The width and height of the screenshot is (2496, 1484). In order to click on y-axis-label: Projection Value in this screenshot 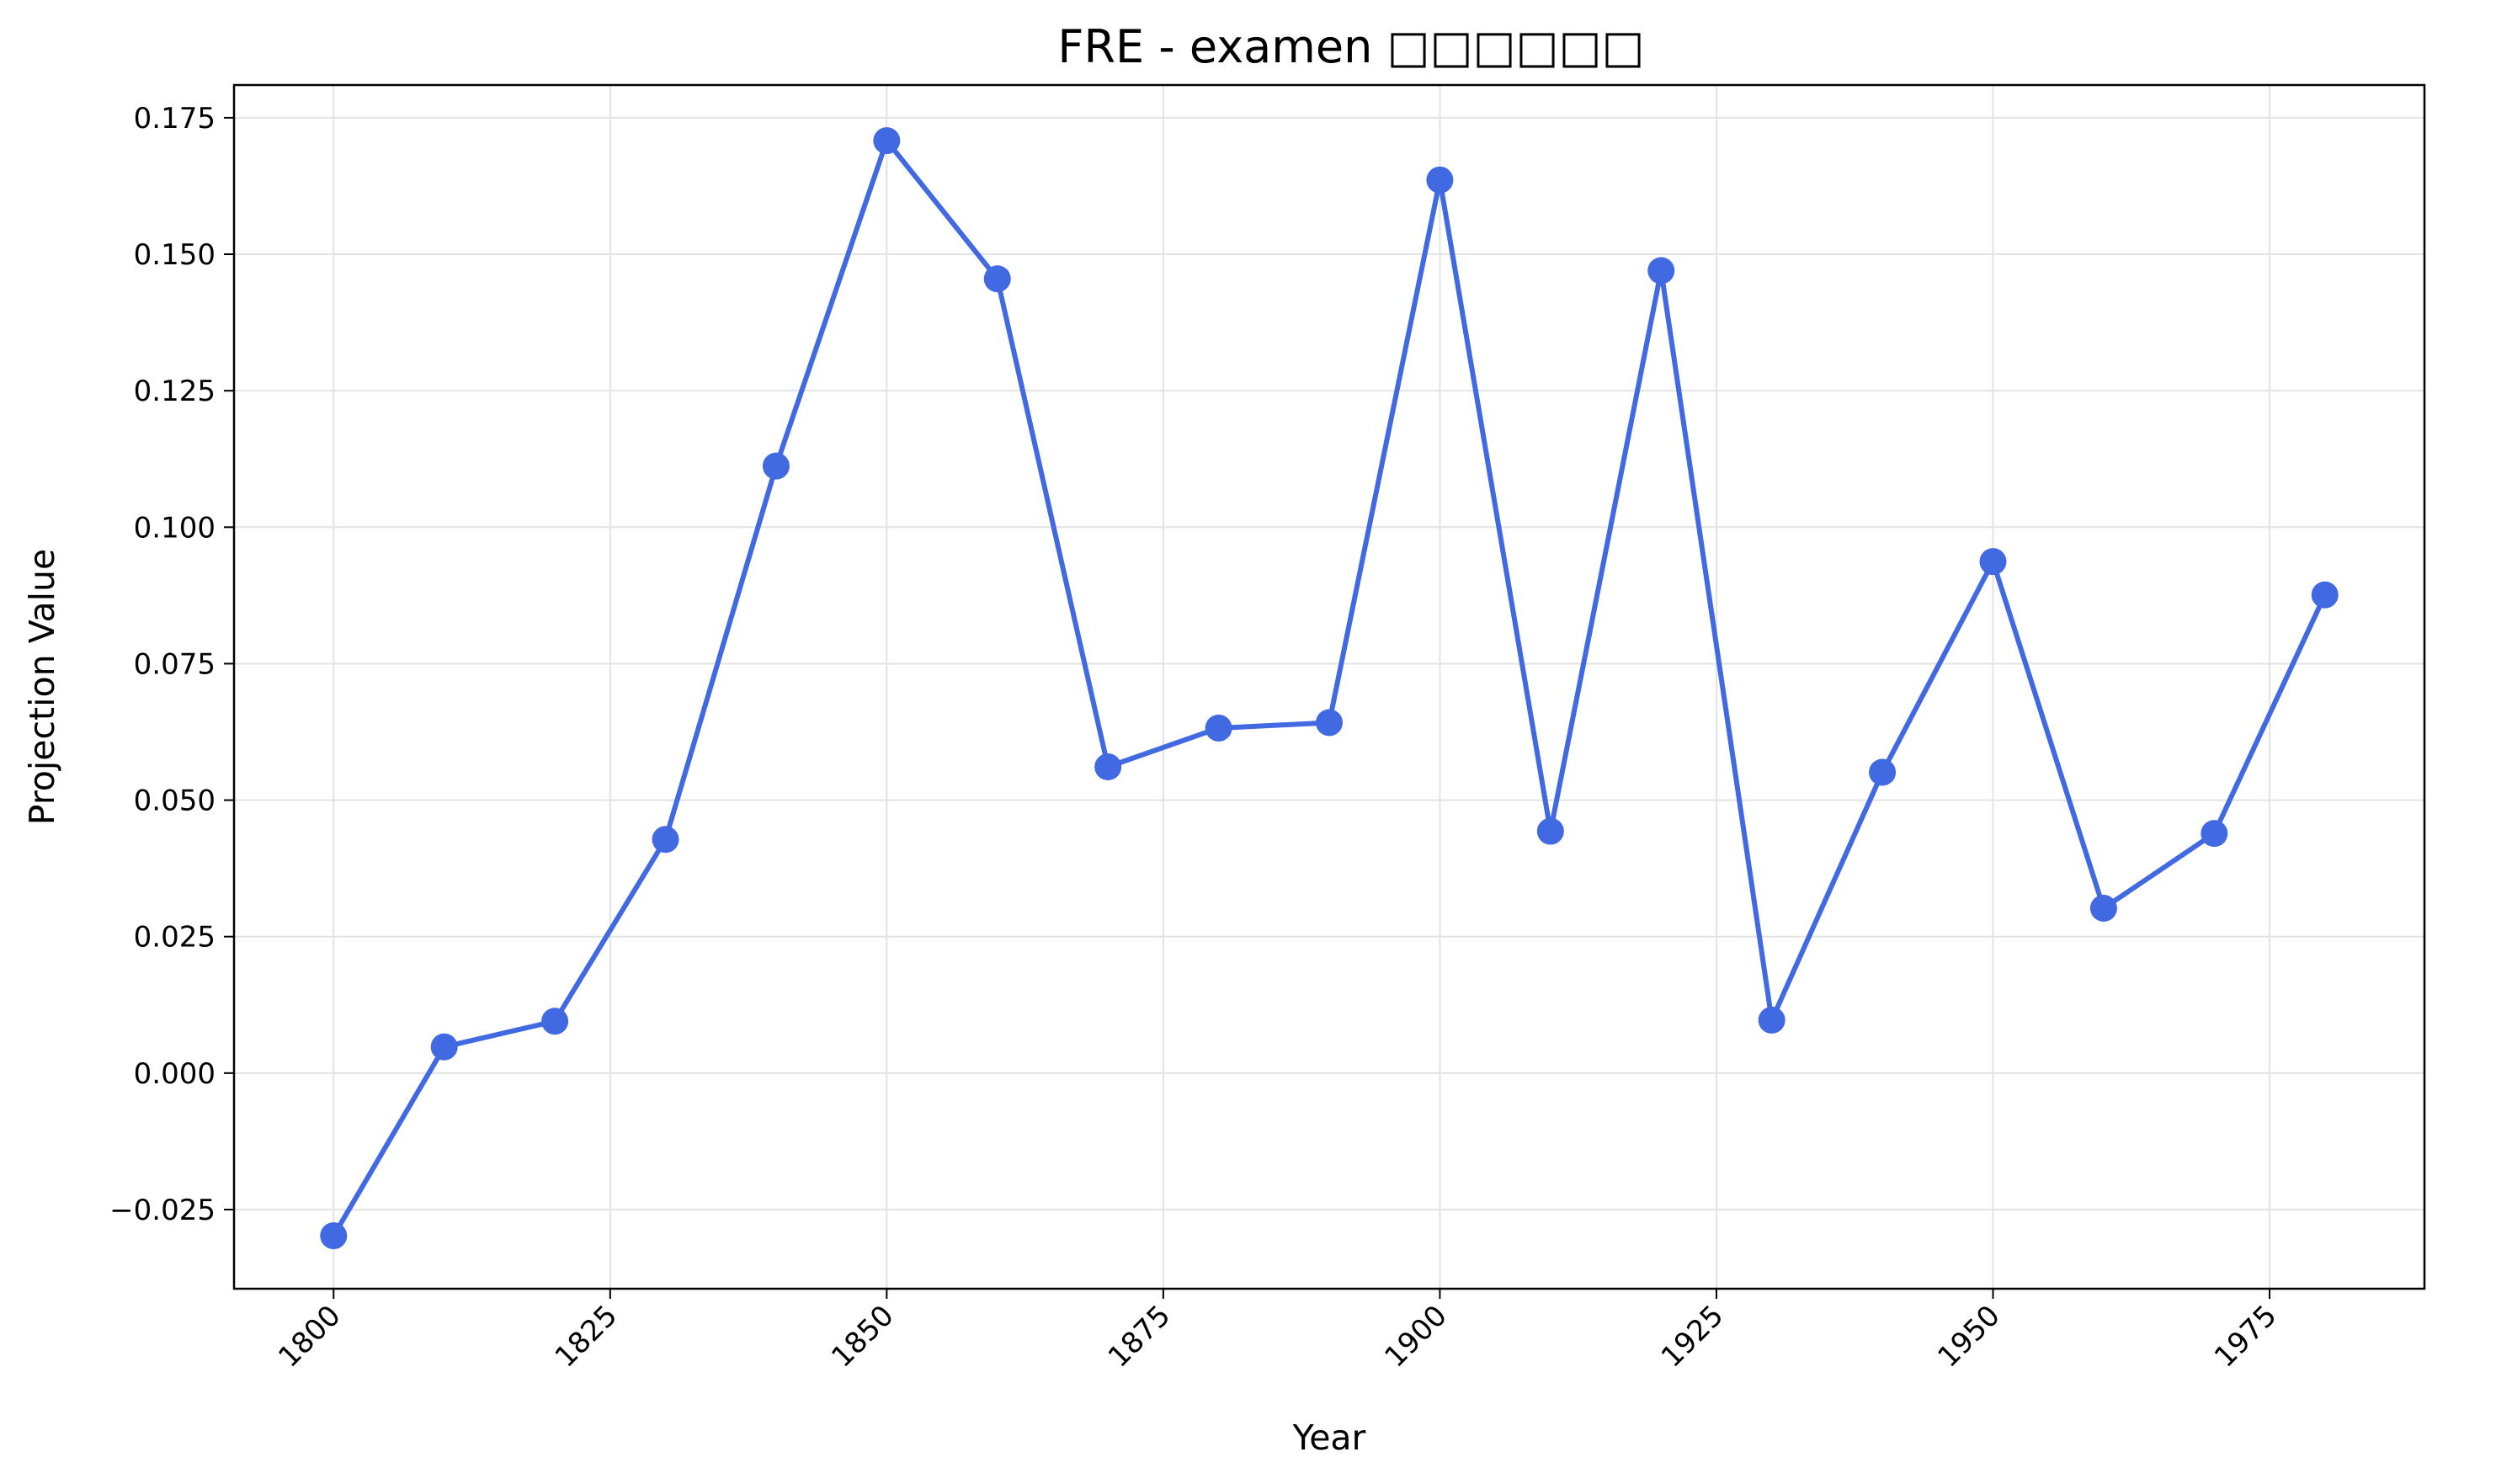, I will do `click(42, 687)`.